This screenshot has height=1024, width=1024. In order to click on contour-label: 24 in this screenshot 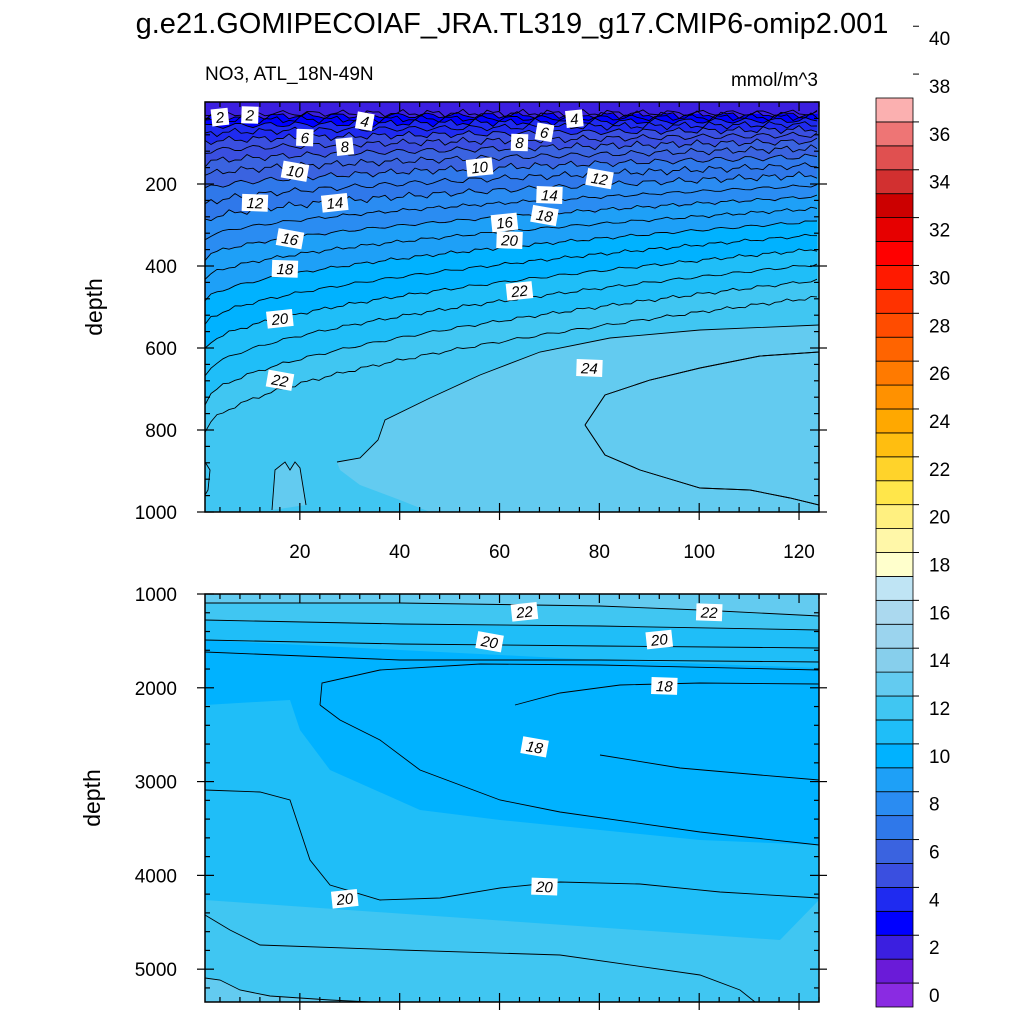, I will do `click(589, 368)`.